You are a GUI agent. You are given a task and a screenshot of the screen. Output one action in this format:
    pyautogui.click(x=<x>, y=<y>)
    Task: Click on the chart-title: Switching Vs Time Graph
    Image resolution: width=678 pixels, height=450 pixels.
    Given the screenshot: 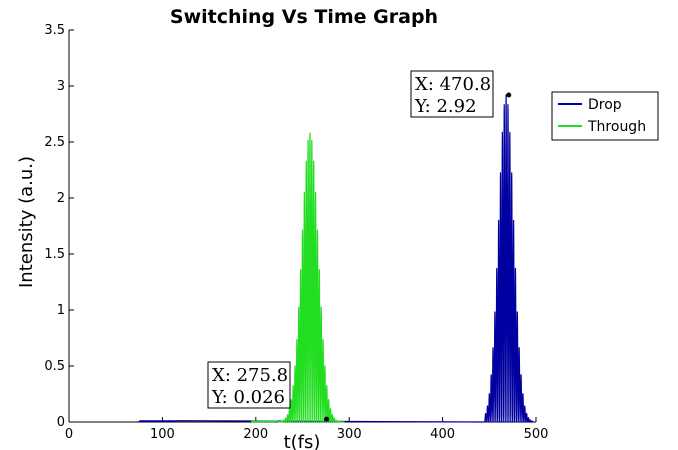 What is the action you would take?
    pyautogui.click(x=304, y=17)
    